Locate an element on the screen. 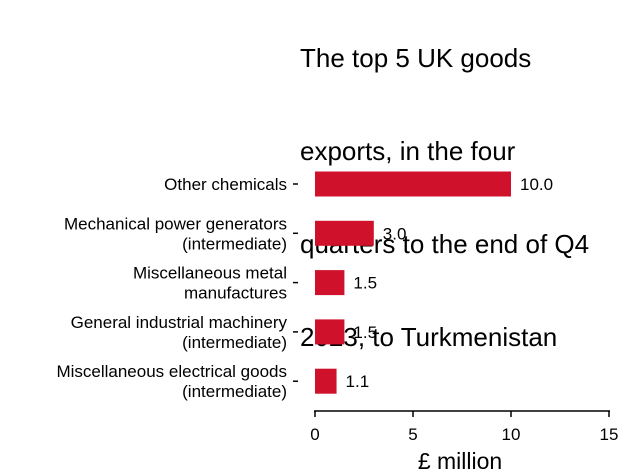 The width and height of the screenshot is (630, 472). category-label: General industrial machinery is located at coordinates (179, 322).